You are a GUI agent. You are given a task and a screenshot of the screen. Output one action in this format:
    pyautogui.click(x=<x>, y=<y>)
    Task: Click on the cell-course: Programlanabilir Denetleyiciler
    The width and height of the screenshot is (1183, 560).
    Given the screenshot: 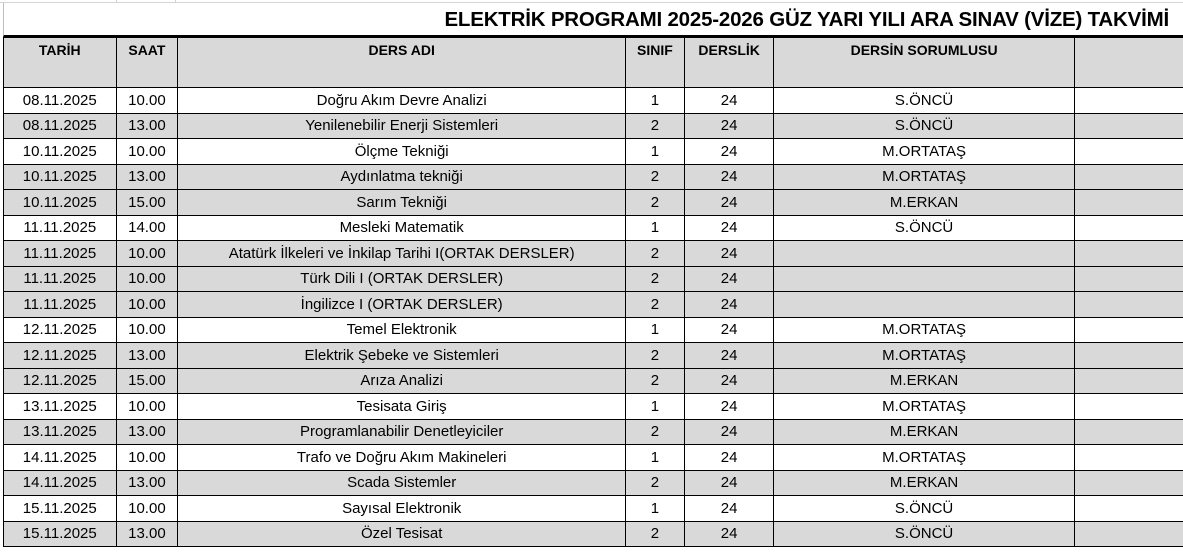 What is the action you would take?
    pyautogui.click(x=402, y=431)
    